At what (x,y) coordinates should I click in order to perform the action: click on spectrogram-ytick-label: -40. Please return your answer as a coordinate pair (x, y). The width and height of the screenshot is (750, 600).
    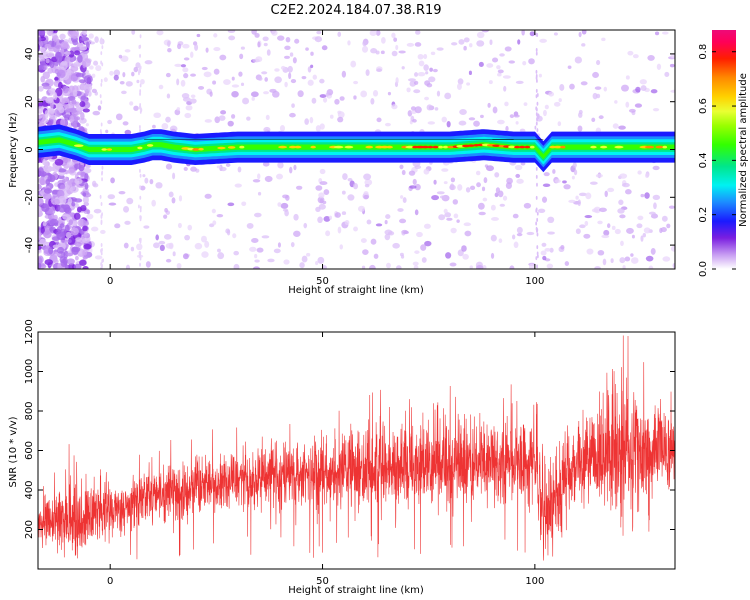
    Looking at the image, I should click on (29, 245).